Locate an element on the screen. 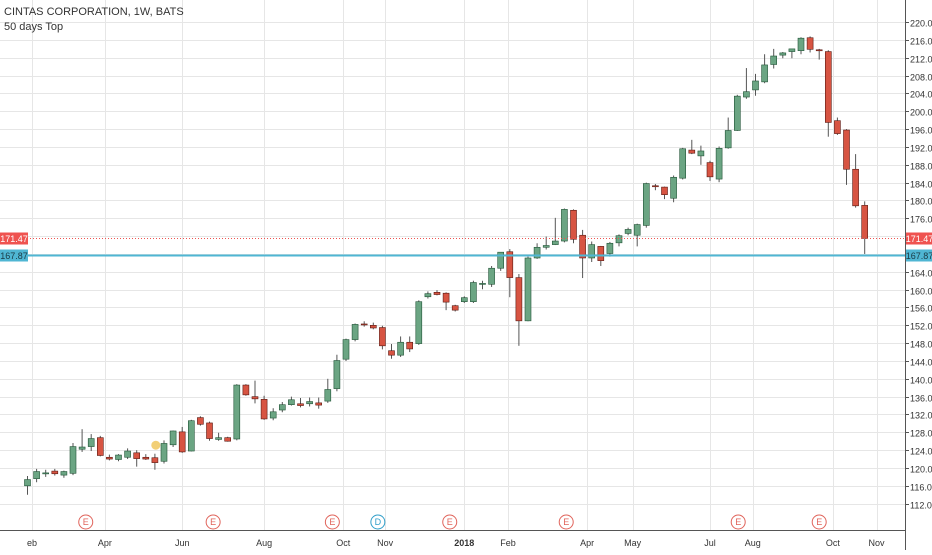  y-tick-label: 148.00 is located at coordinates (921, 345).